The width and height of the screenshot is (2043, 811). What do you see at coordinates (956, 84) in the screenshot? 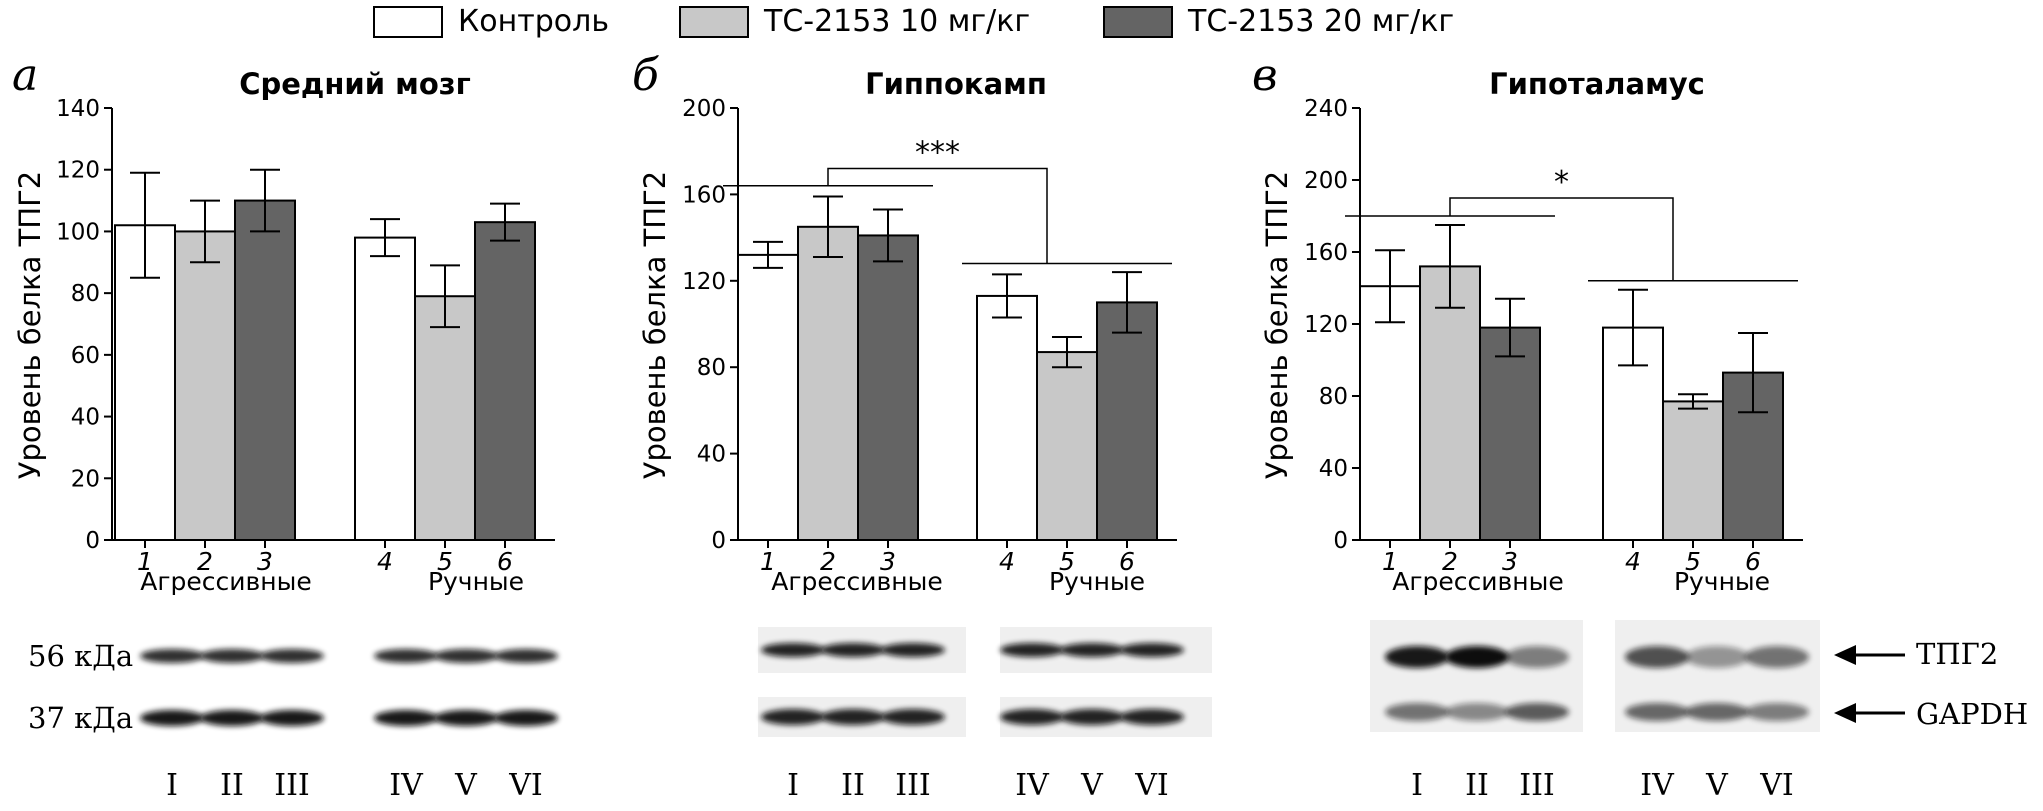
I see `chart-title: Гиппокамп` at bounding box center [956, 84].